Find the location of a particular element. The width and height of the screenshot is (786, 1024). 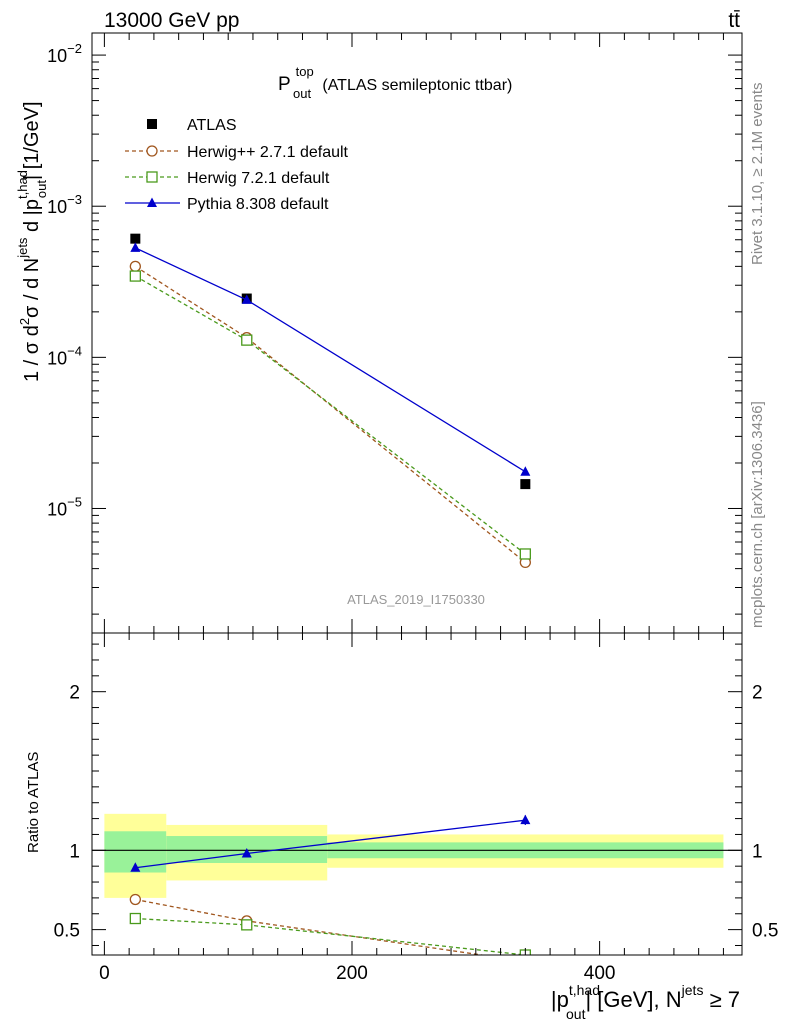

process-label: tt̄ is located at coordinates (734, 20).